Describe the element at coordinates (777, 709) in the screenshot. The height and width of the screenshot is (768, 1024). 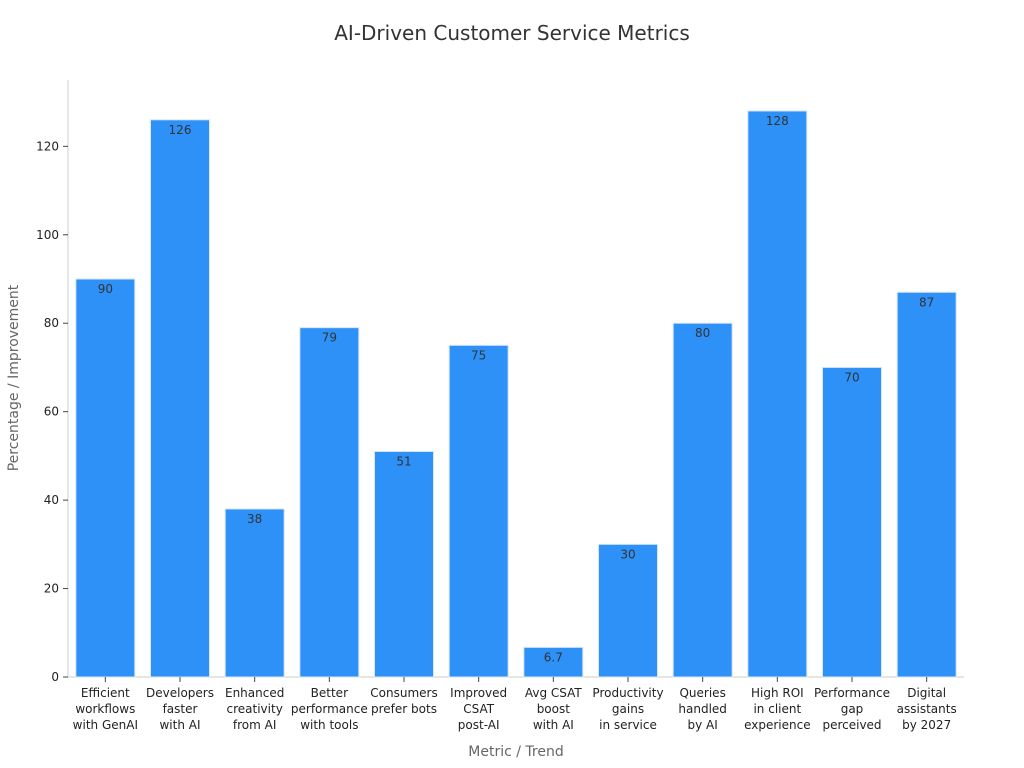
I see `x-tick-label: High ROI in client experience` at that location.